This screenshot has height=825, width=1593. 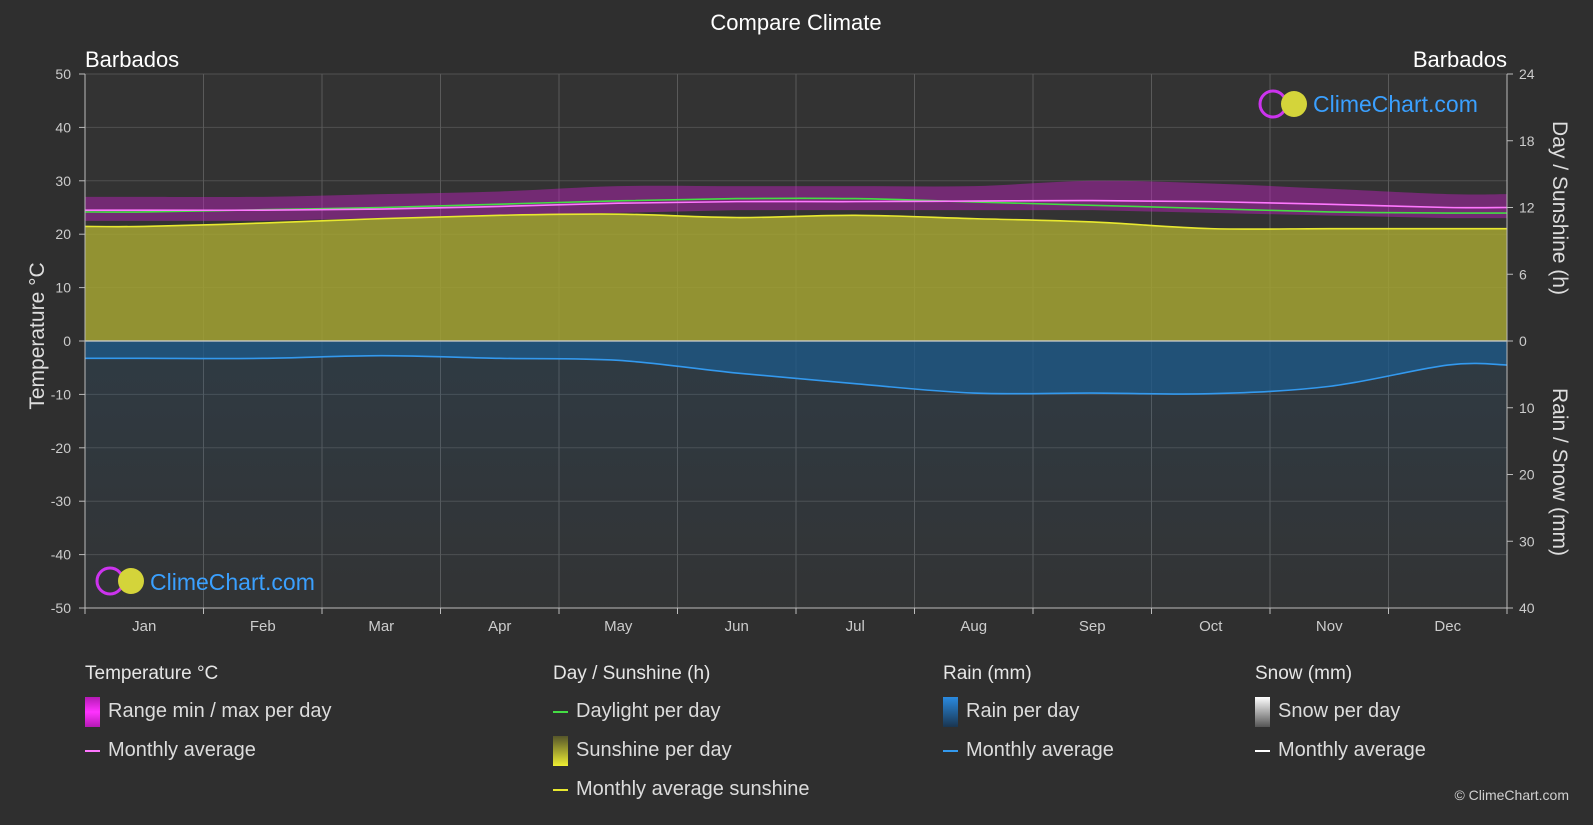 I want to click on copyright: © ClimeChart.com, so click(x=1511, y=795).